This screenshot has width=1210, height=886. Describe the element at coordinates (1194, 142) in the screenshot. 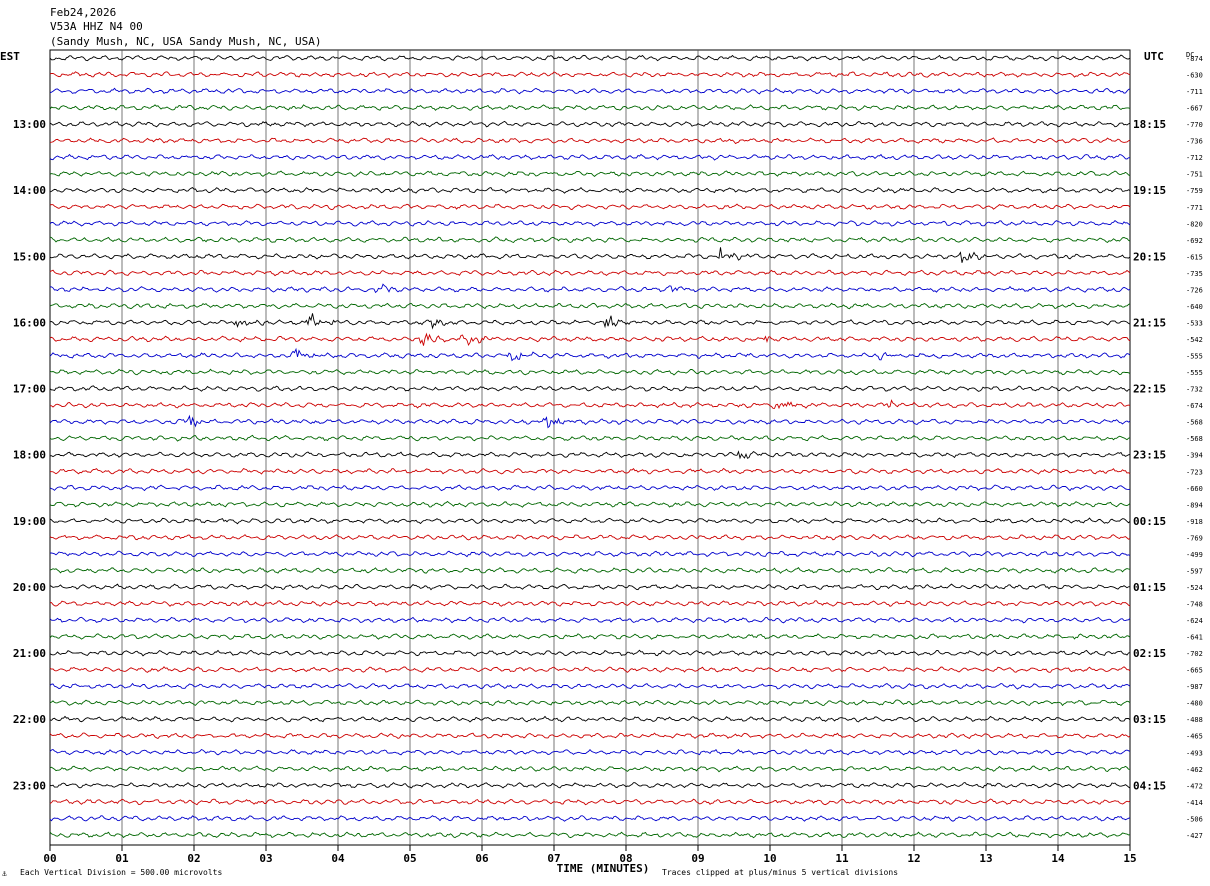

I see `dc-offset-label: -736` at that location.